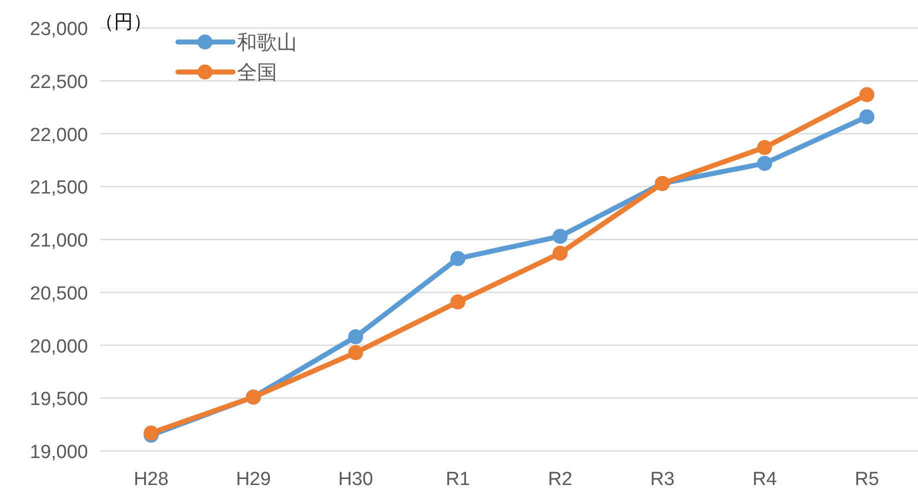 Image resolution: width=918 pixels, height=494 pixels. What do you see at coordinates (59, 347) in the screenshot?
I see `y-tick-label: 20,000` at bounding box center [59, 347].